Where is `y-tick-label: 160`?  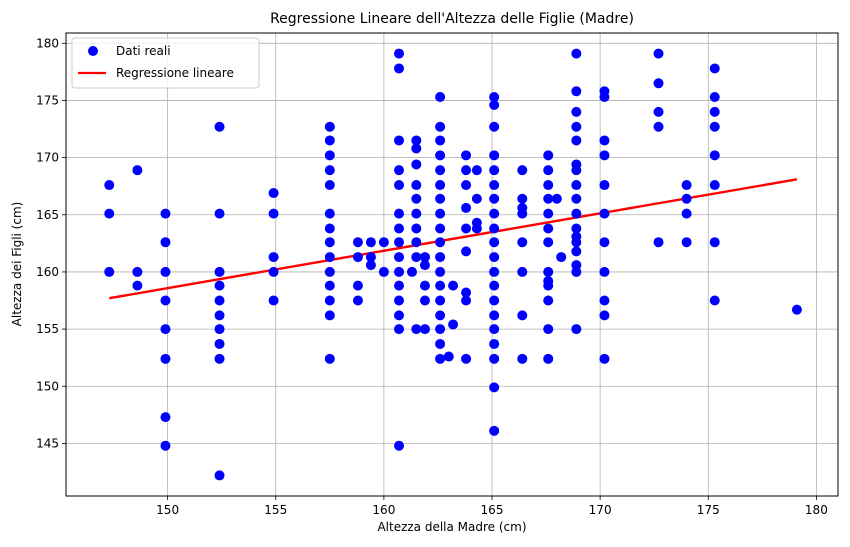
y-tick-label: 160 is located at coordinates (47, 272).